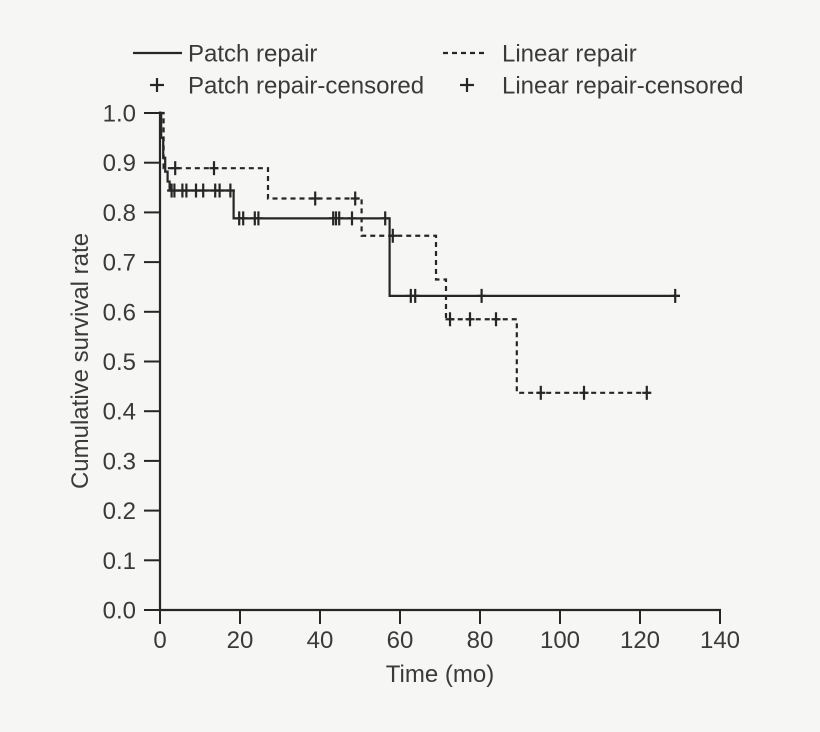 This screenshot has height=732, width=820. I want to click on y-tick-label: 0.7, so click(119, 263).